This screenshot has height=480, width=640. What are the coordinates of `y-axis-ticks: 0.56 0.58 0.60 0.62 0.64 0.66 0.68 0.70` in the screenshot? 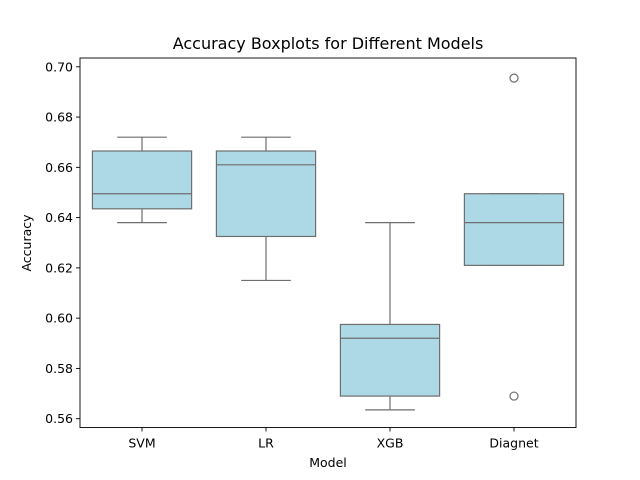 It's located at (62, 242).